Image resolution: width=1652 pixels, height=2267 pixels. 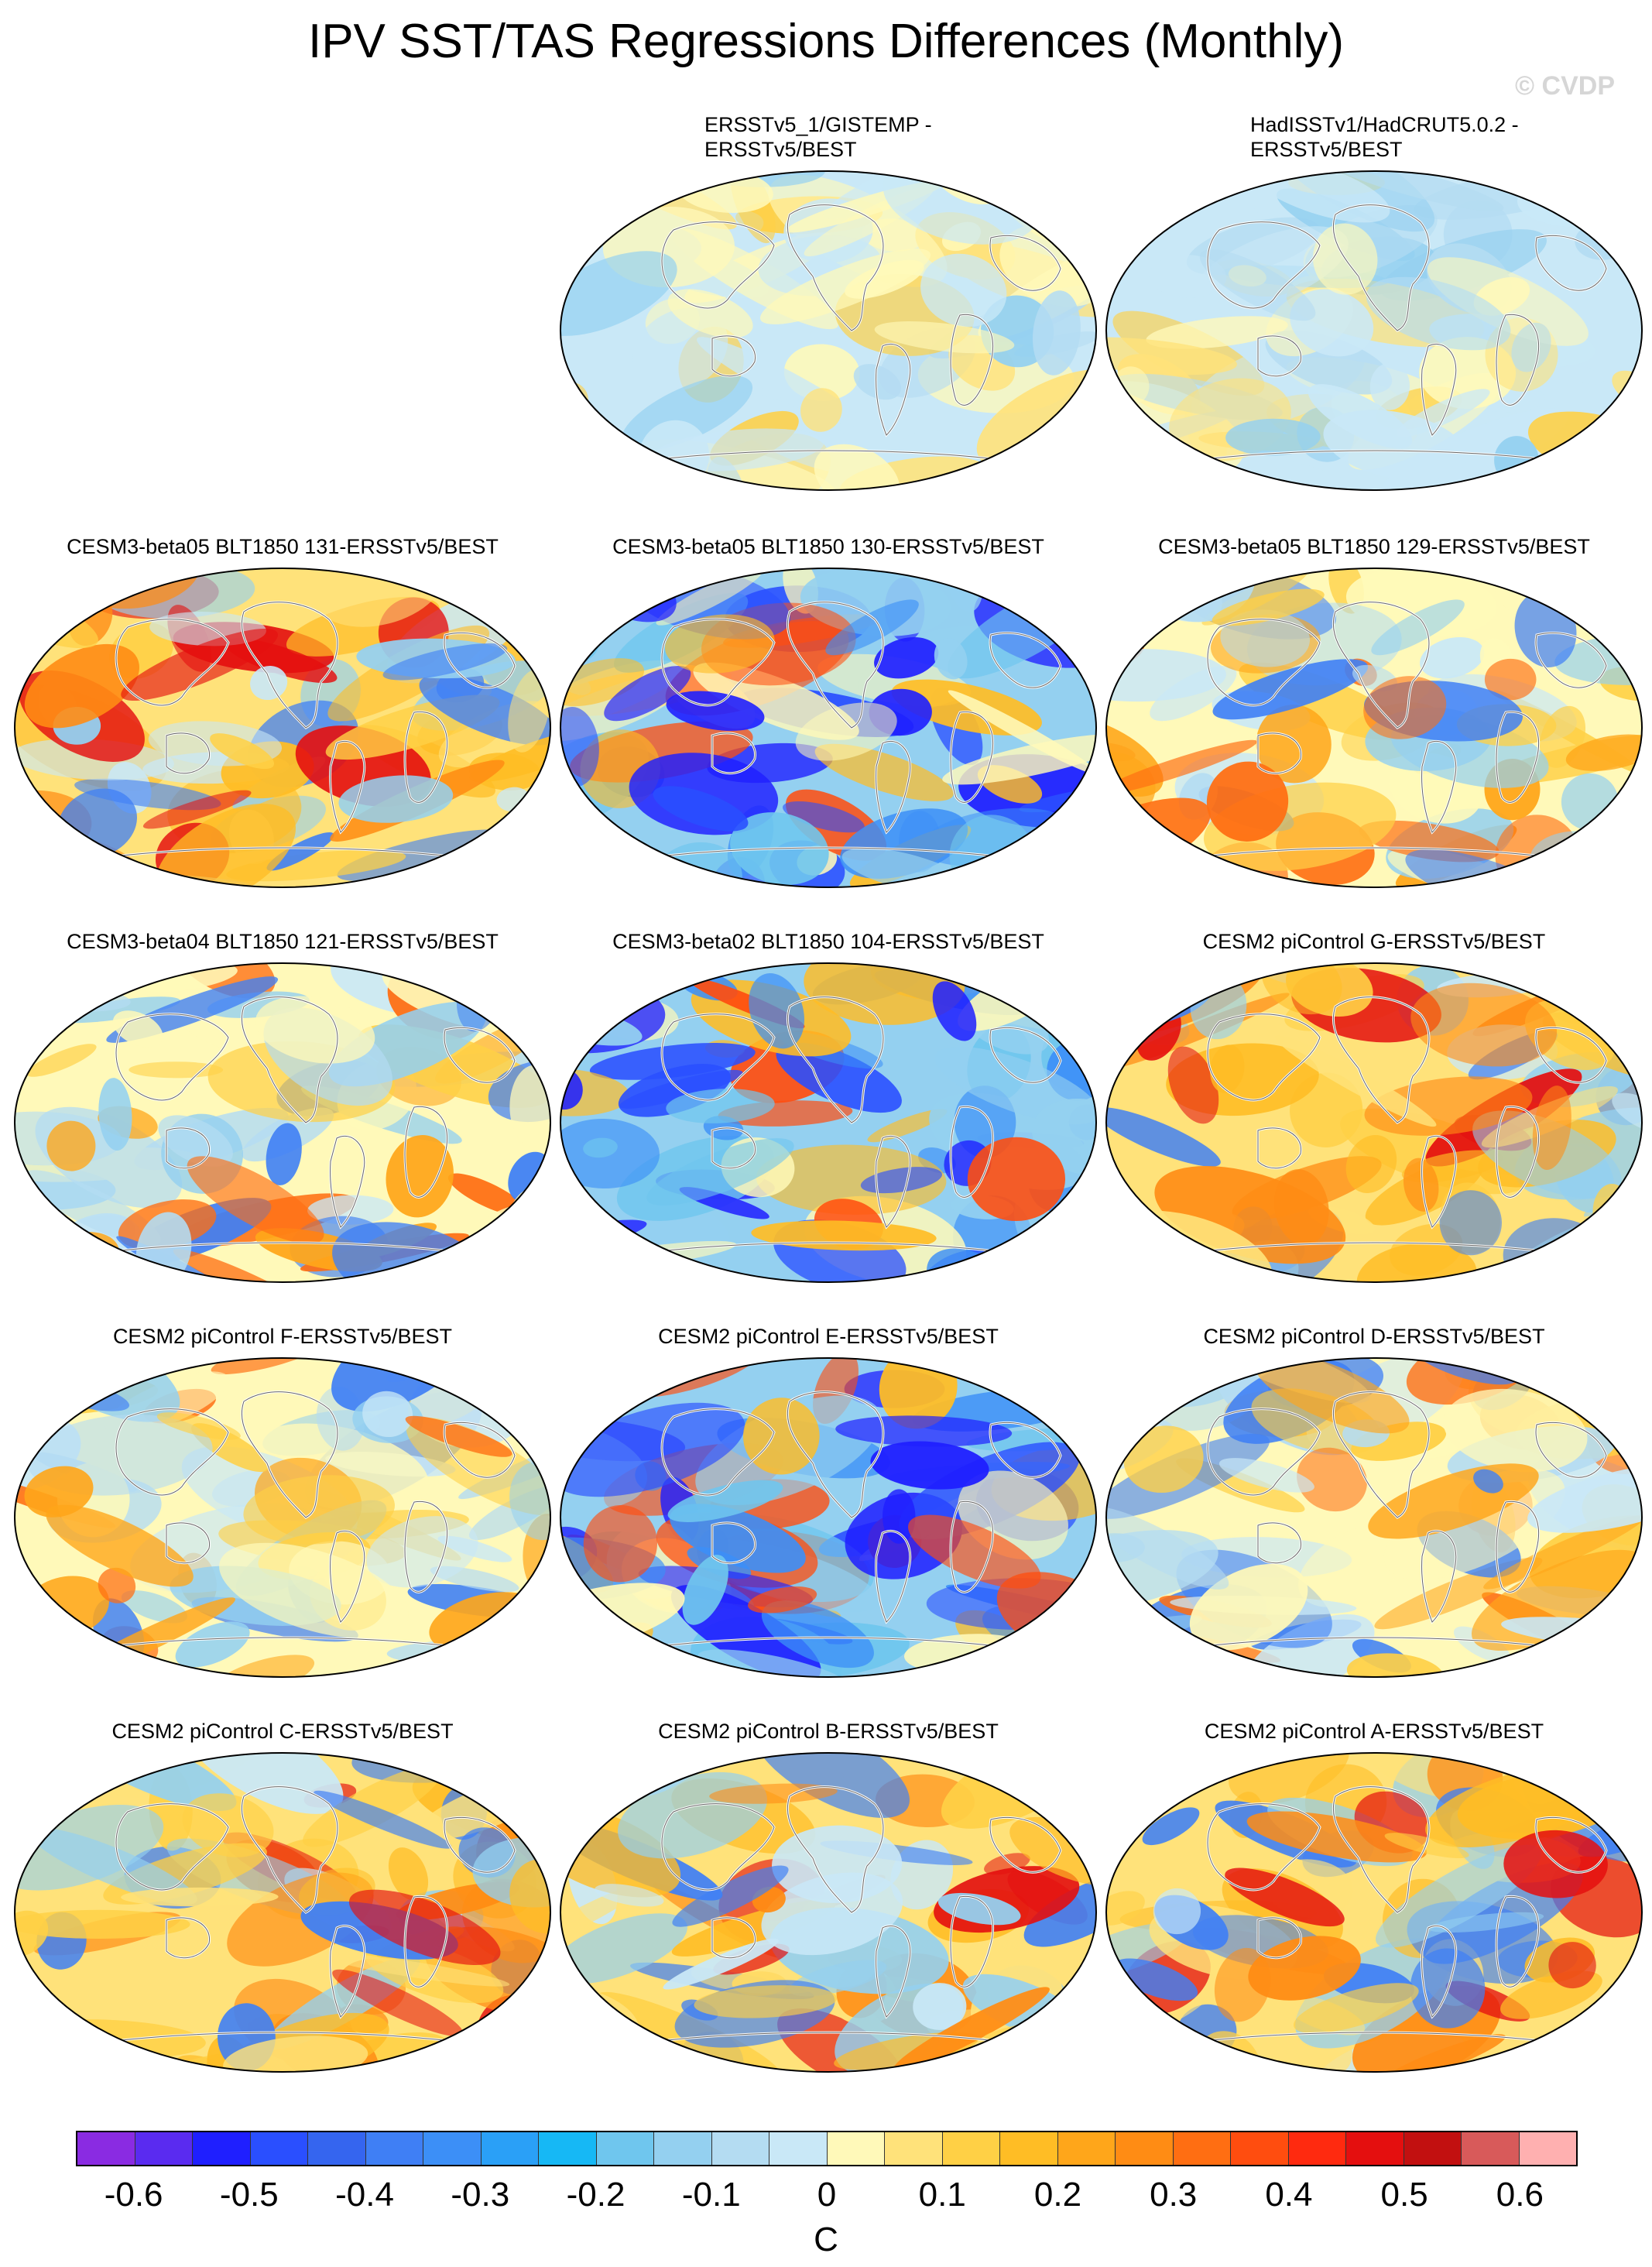 What do you see at coordinates (711, 2195) in the screenshot?
I see `colorbar-tick: -0.1` at bounding box center [711, 2195].